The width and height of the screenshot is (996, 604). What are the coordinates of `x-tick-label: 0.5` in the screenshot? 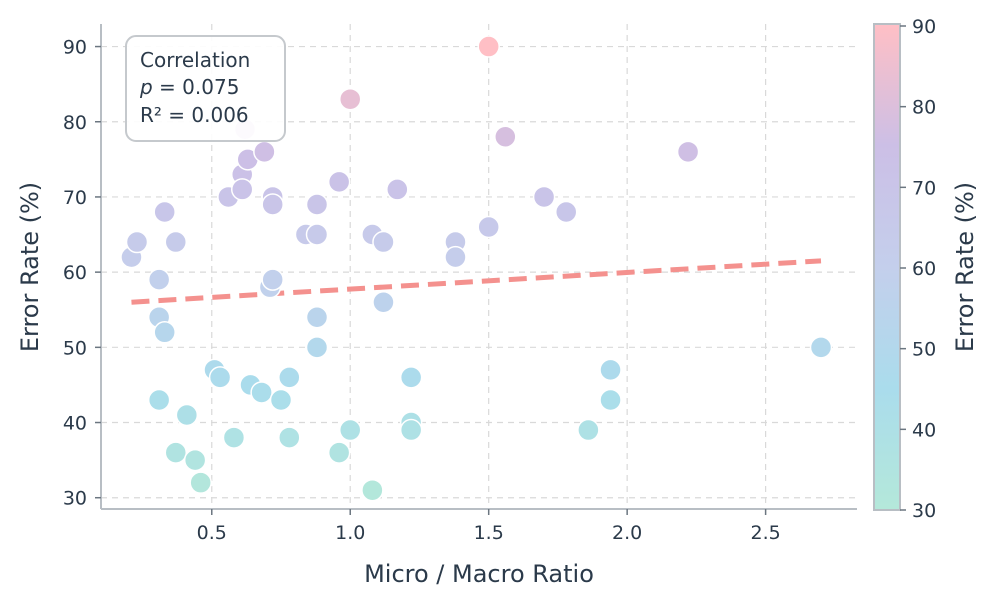 It's located at (212, 533).